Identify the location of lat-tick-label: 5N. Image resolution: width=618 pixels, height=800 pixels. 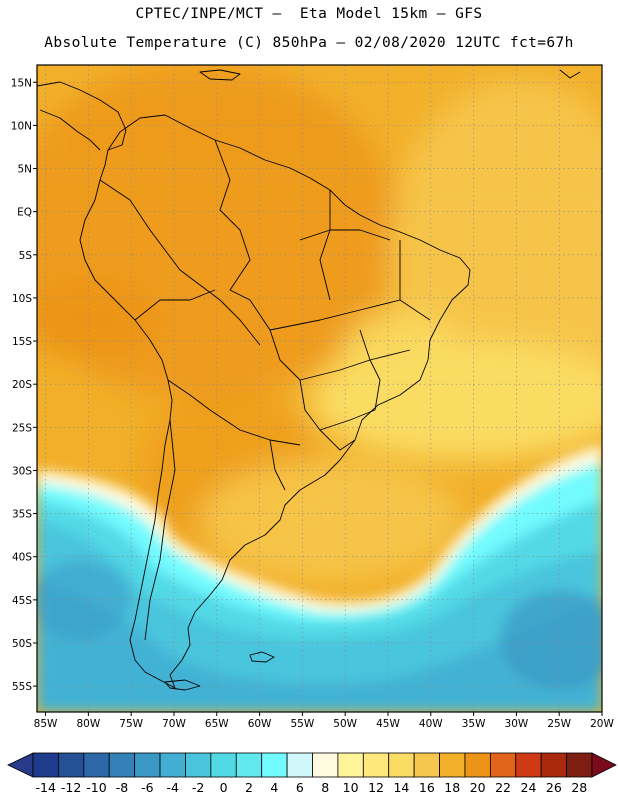
(24, 170).